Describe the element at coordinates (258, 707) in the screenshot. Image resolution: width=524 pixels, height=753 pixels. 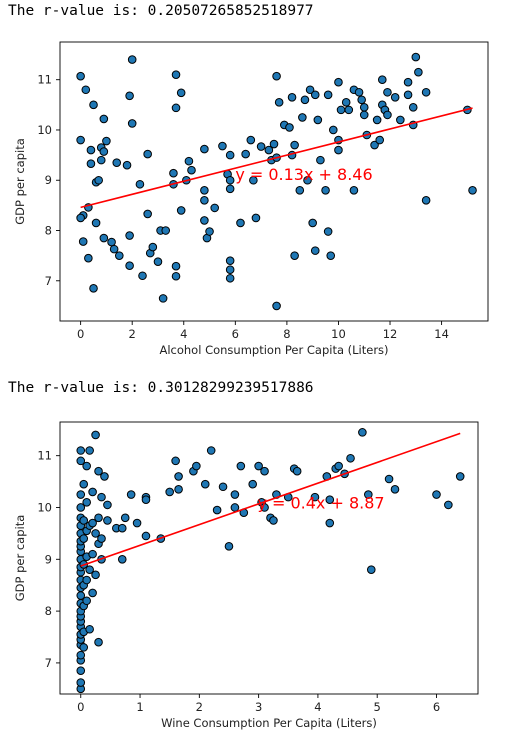
I see `x-tick-label: 3` at that location.